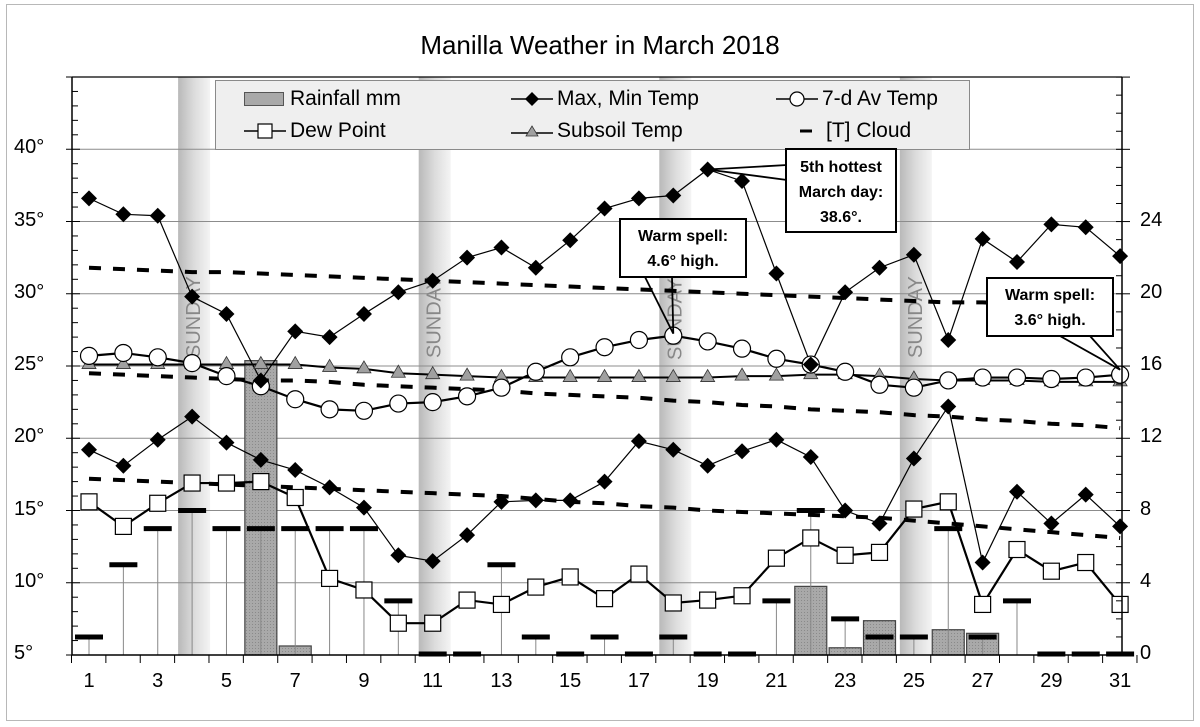 This screenshot has width=1200, height=727. Describe the element at coordinates (29, 147) in the screenshot. I see `left-axis-tick-label: 40°` at that location.